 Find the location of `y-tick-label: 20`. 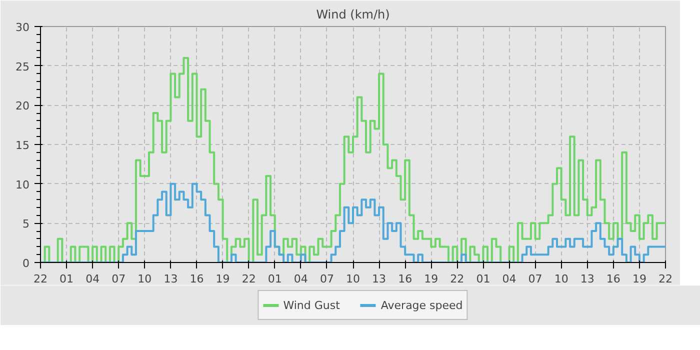

y-tick-label: 20 is located at coordinates (23, 106).